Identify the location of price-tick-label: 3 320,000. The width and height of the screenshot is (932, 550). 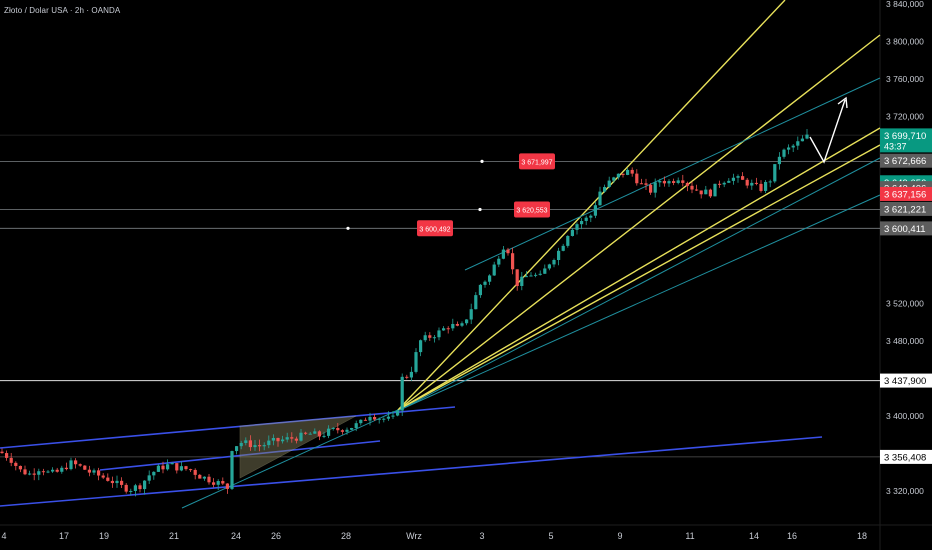
(905, 491).